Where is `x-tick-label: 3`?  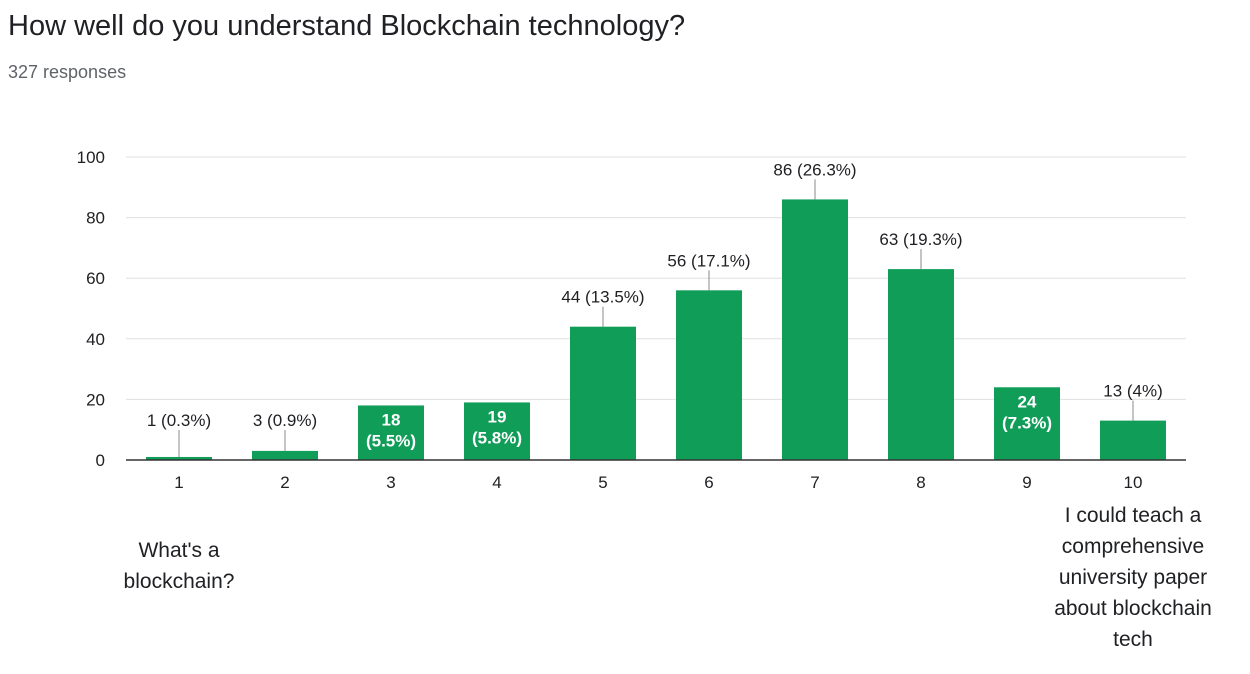
x-tick-label: 3 is located at coordinates (390, 482).